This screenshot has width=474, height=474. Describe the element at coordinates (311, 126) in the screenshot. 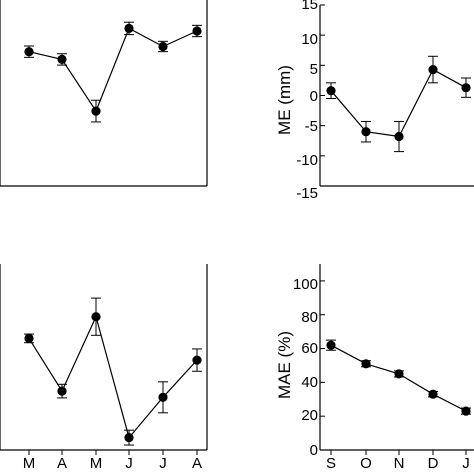

I see `top-right-ytick-label: -5` at that location.